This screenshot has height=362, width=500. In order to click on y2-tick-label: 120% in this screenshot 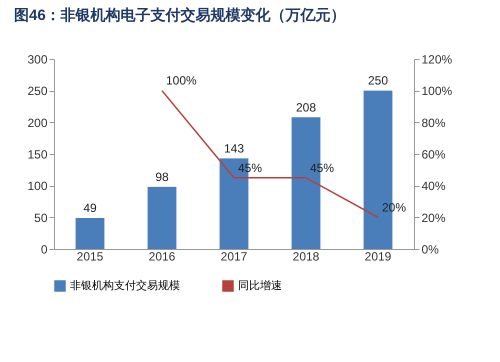, I will do `click(437, 59)`.